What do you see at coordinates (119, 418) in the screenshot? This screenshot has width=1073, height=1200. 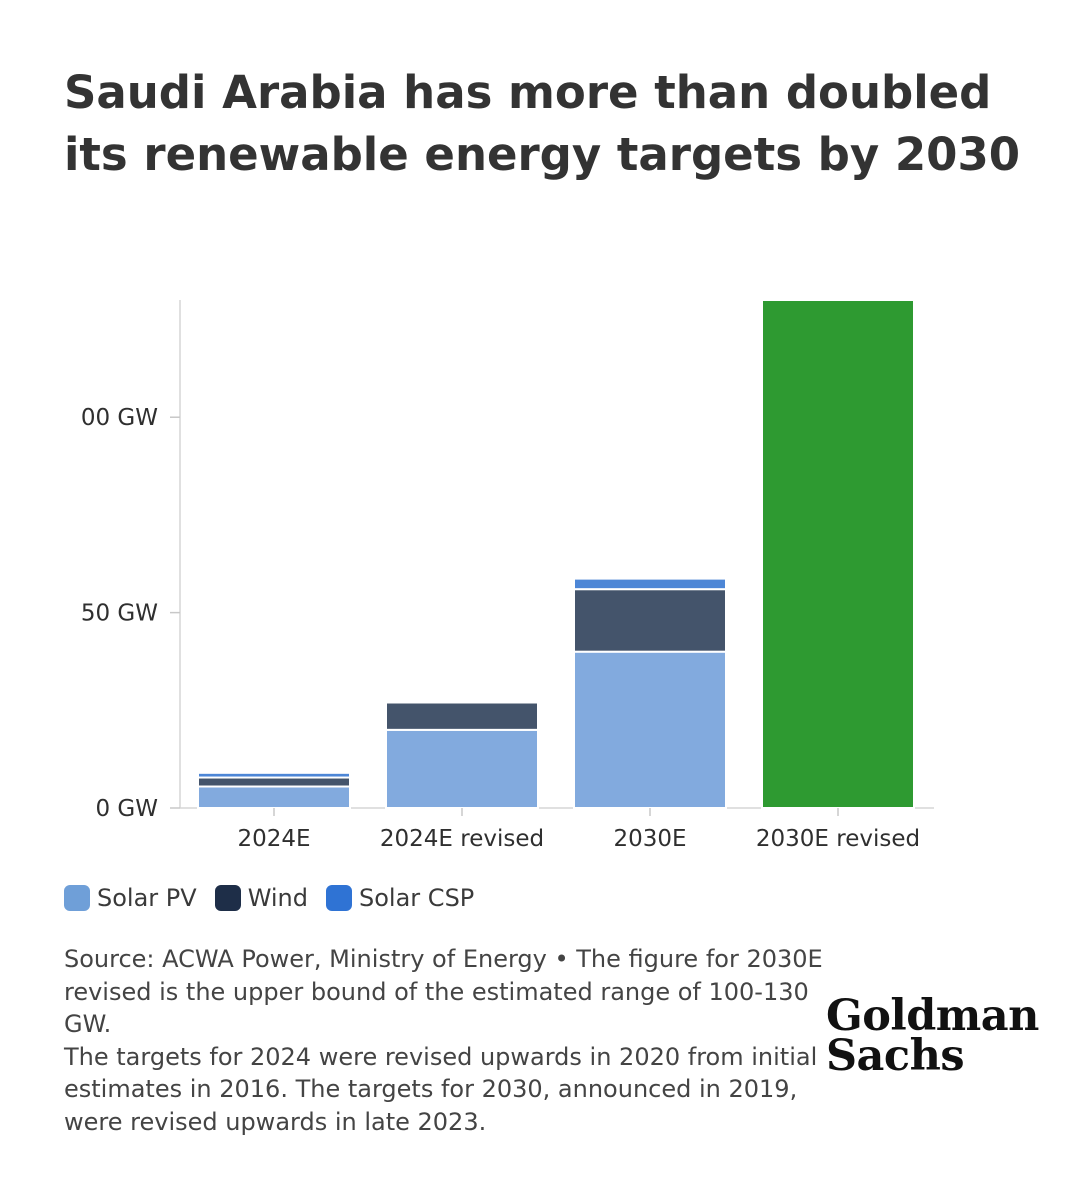 I see `y-tick-label: 00 GW` at bounding box center [119, 418].